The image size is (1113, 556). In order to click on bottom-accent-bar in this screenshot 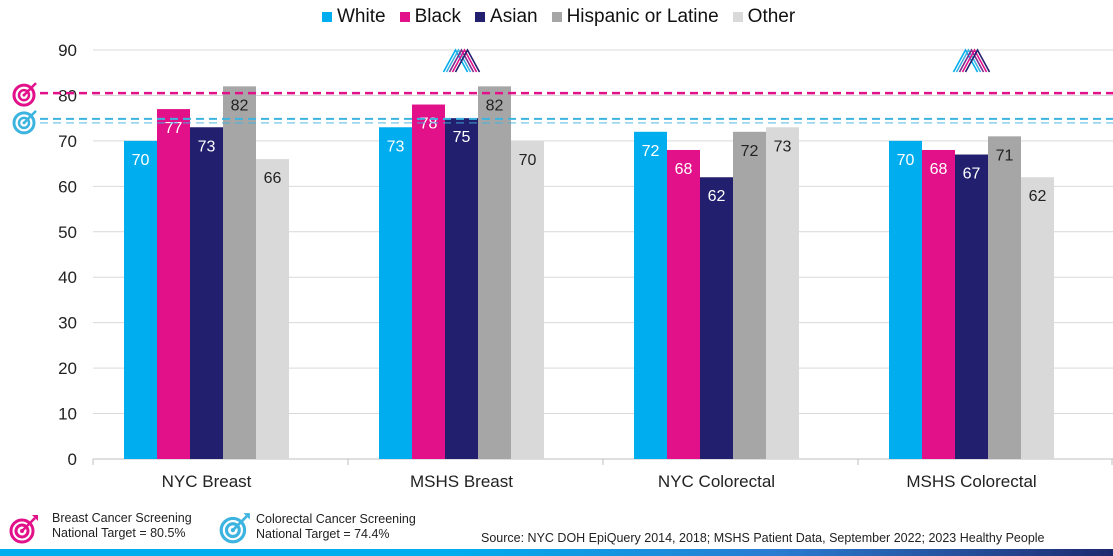, I will do `click(556, 552)`.